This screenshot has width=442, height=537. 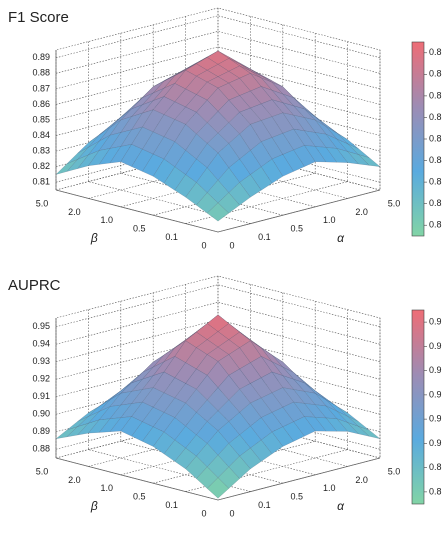 I want to click on x-axis-label: α, so click(x=341, y=506).